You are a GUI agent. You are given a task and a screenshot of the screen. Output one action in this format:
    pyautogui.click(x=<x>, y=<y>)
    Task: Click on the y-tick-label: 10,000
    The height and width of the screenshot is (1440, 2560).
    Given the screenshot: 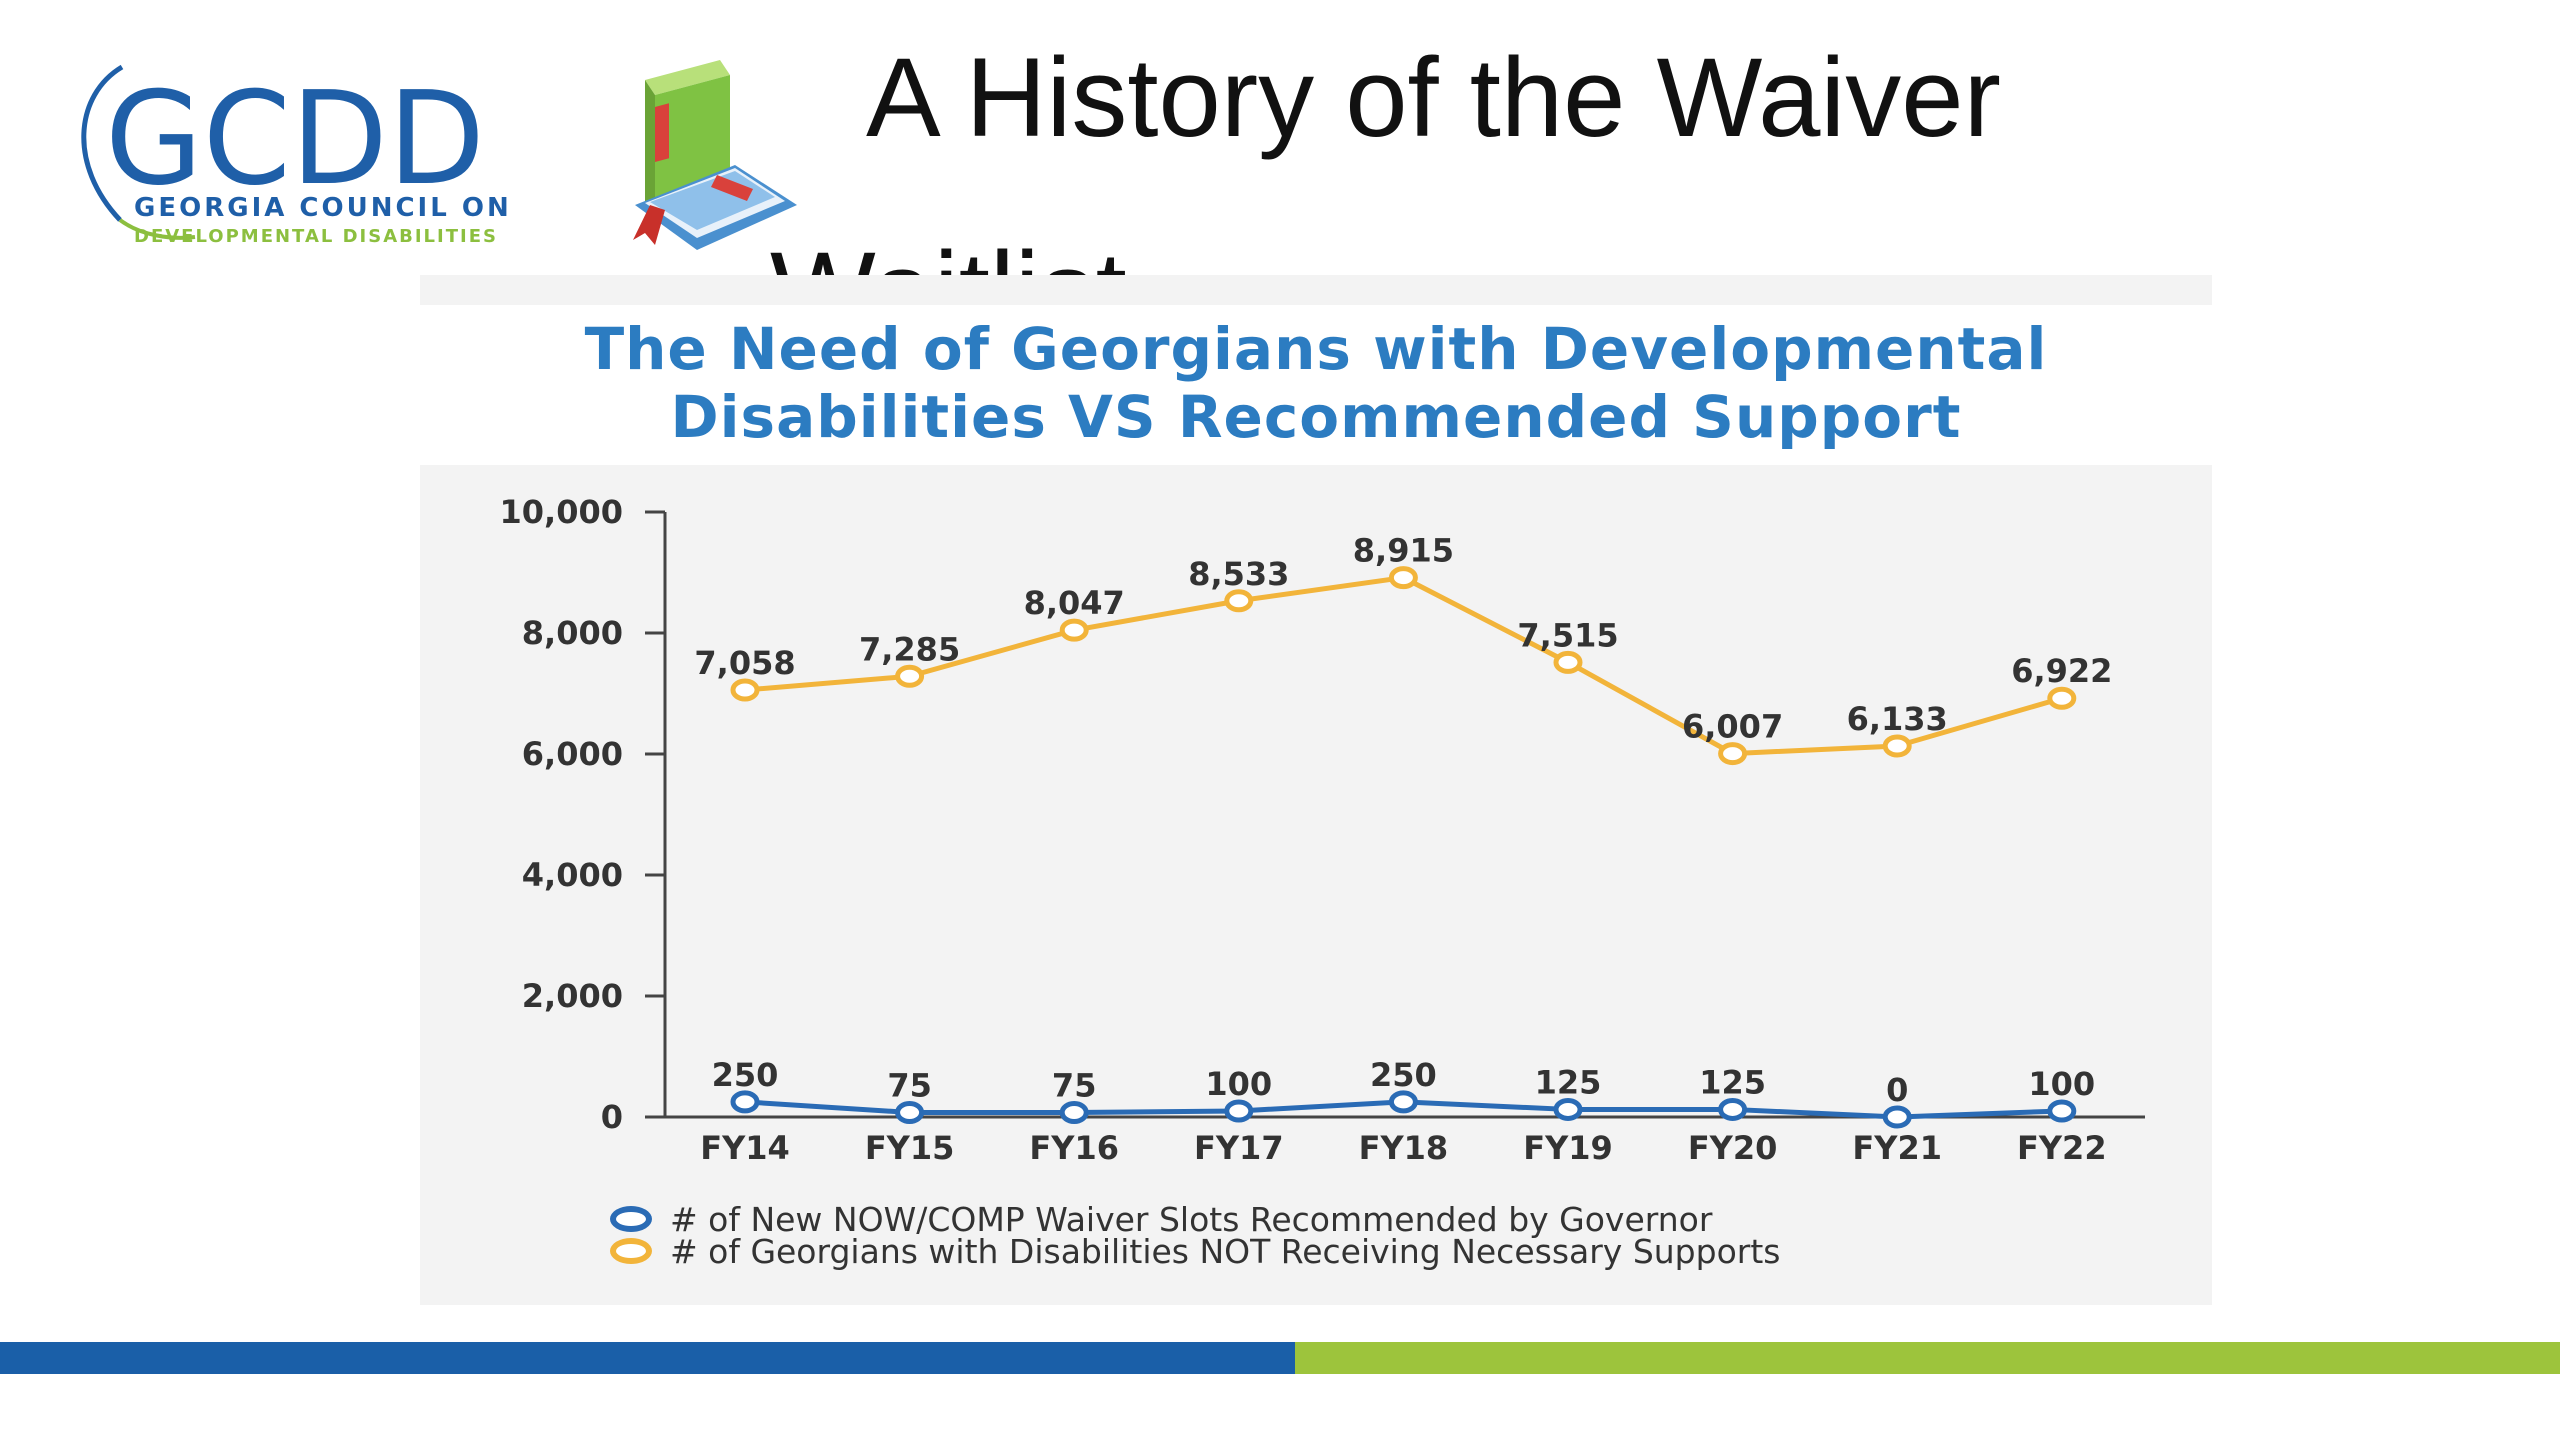 What is the action you would take?
    pyautogui.click(x=561, y=512)
    